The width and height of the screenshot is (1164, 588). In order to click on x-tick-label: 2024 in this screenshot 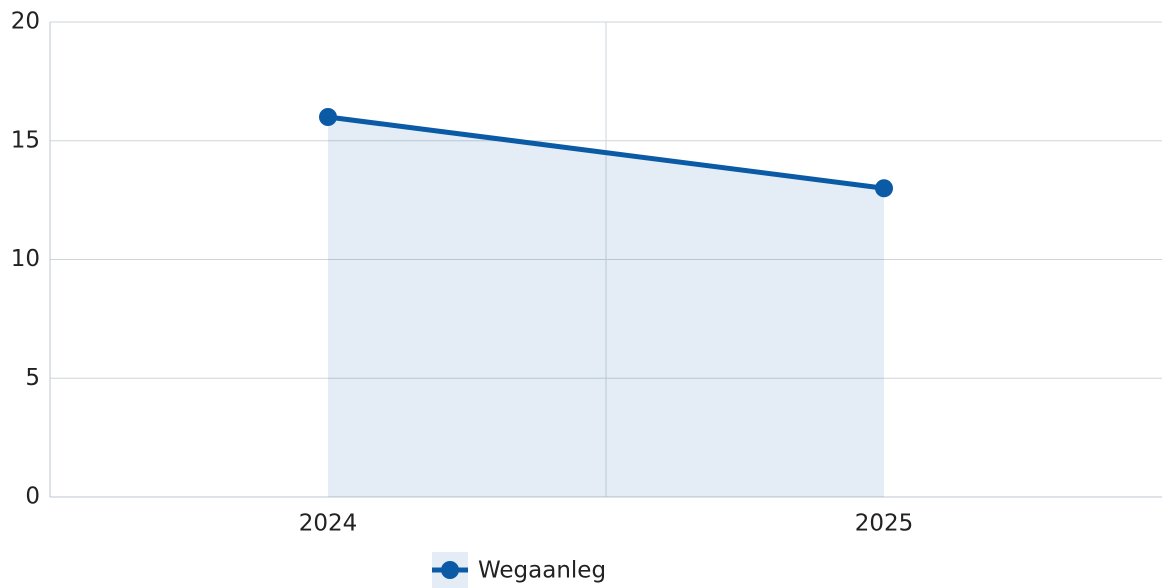, I will do `click(328, 524)`.